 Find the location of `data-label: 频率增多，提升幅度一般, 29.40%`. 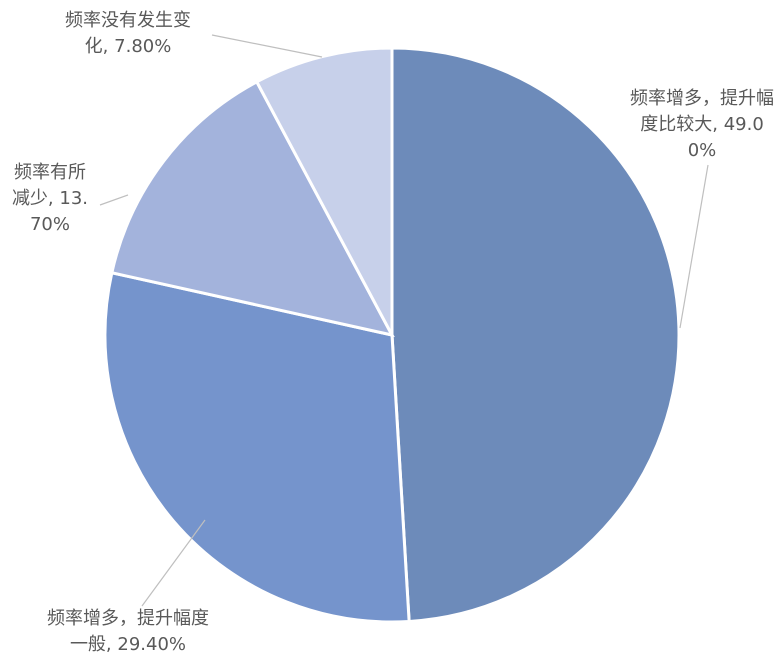

data-label: 频率增多，提升幅度一般, 29.40% is located at coordinates (128, 632).